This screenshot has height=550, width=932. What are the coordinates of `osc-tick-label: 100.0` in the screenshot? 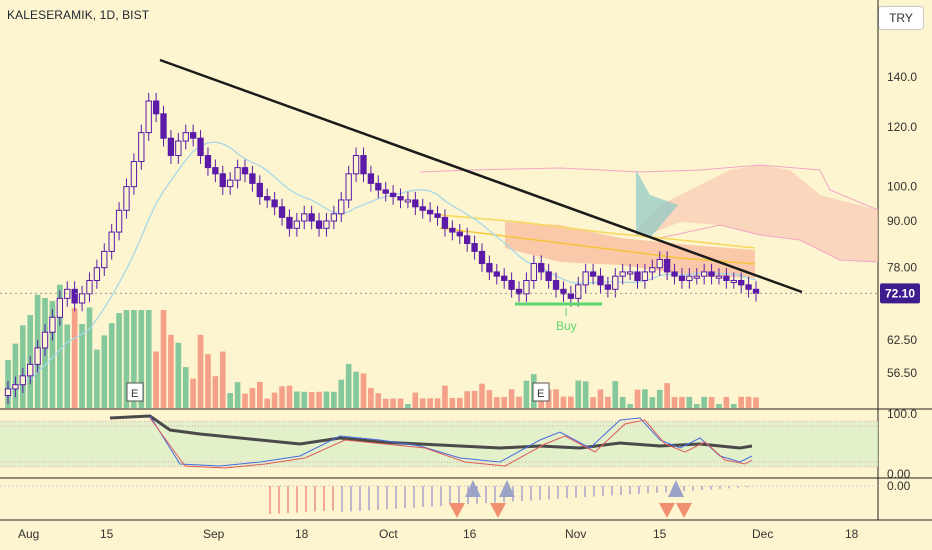 It's located at (902, 414).